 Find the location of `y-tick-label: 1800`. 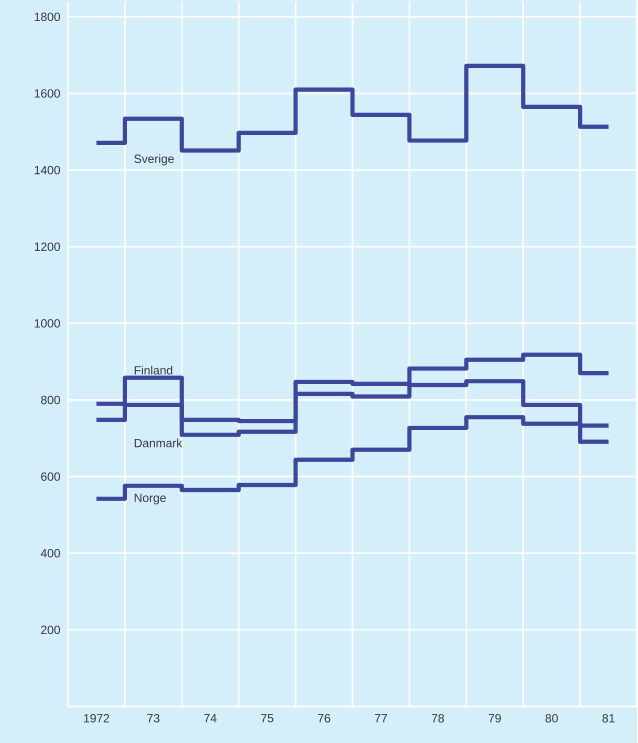

y-tick-label: 1800 is located at coordinates (47, 17).